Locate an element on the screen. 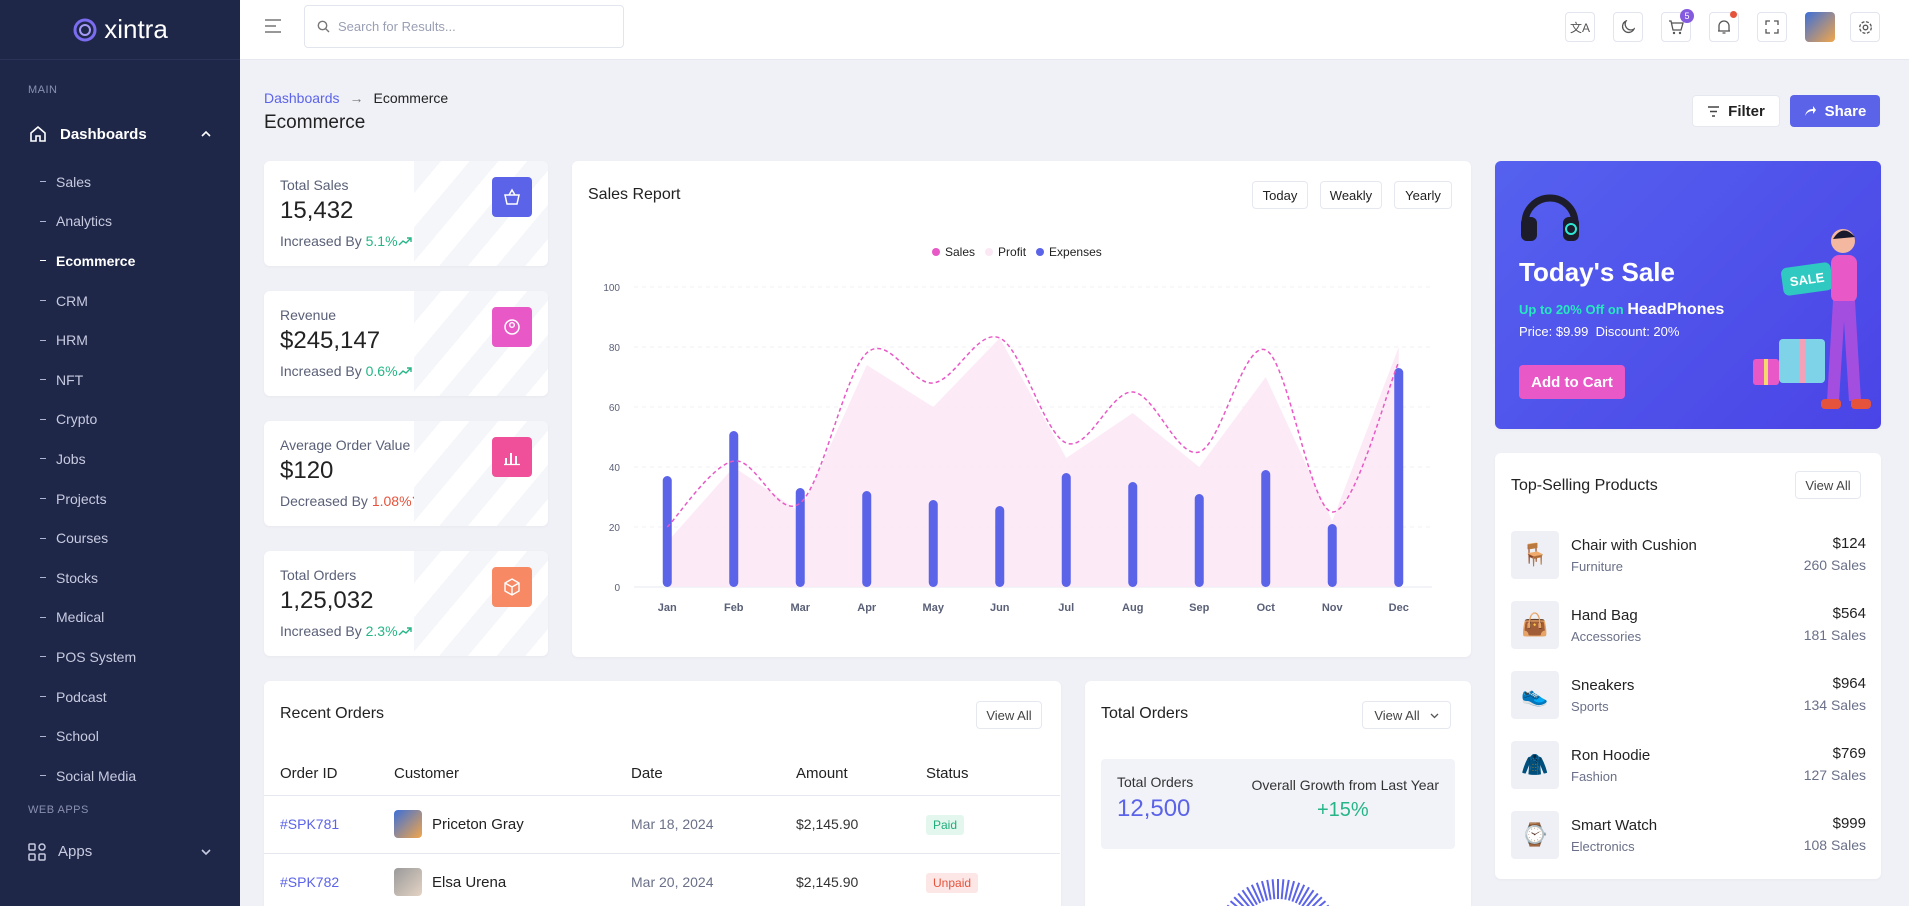 The width and height of the screenshot is (1909, 906). language-button: 文A is located at coordinates (1580, 27).